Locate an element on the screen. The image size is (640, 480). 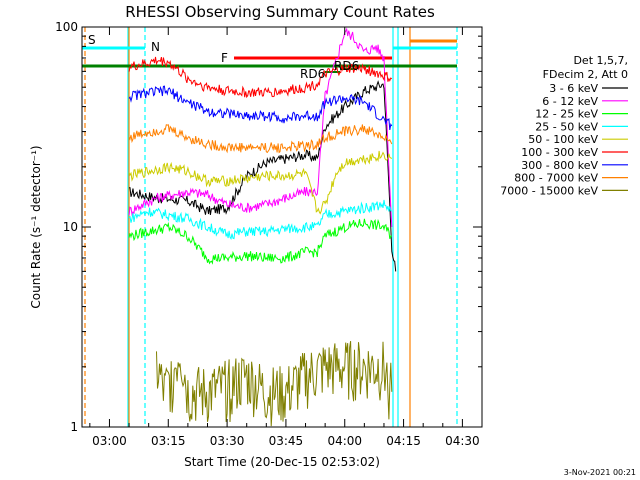
x-axis-label: Start Time (20-Dec-15 02:53:02) is located at coordinates (282, 462).